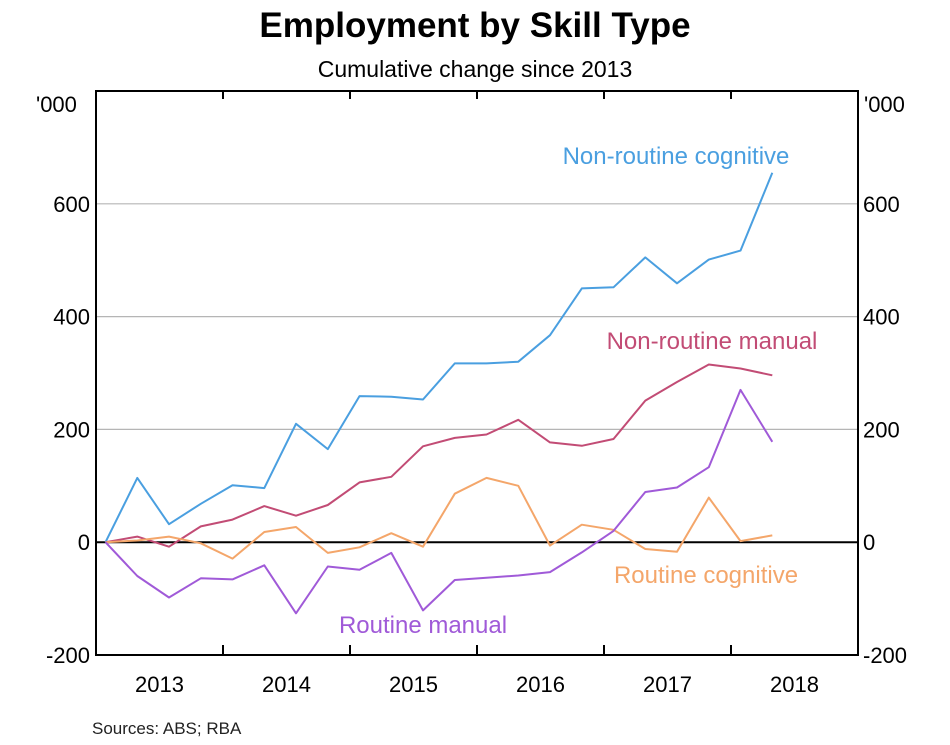  I want to click on y-axis-left: -200 0 200 400 600, so click(68, 430).